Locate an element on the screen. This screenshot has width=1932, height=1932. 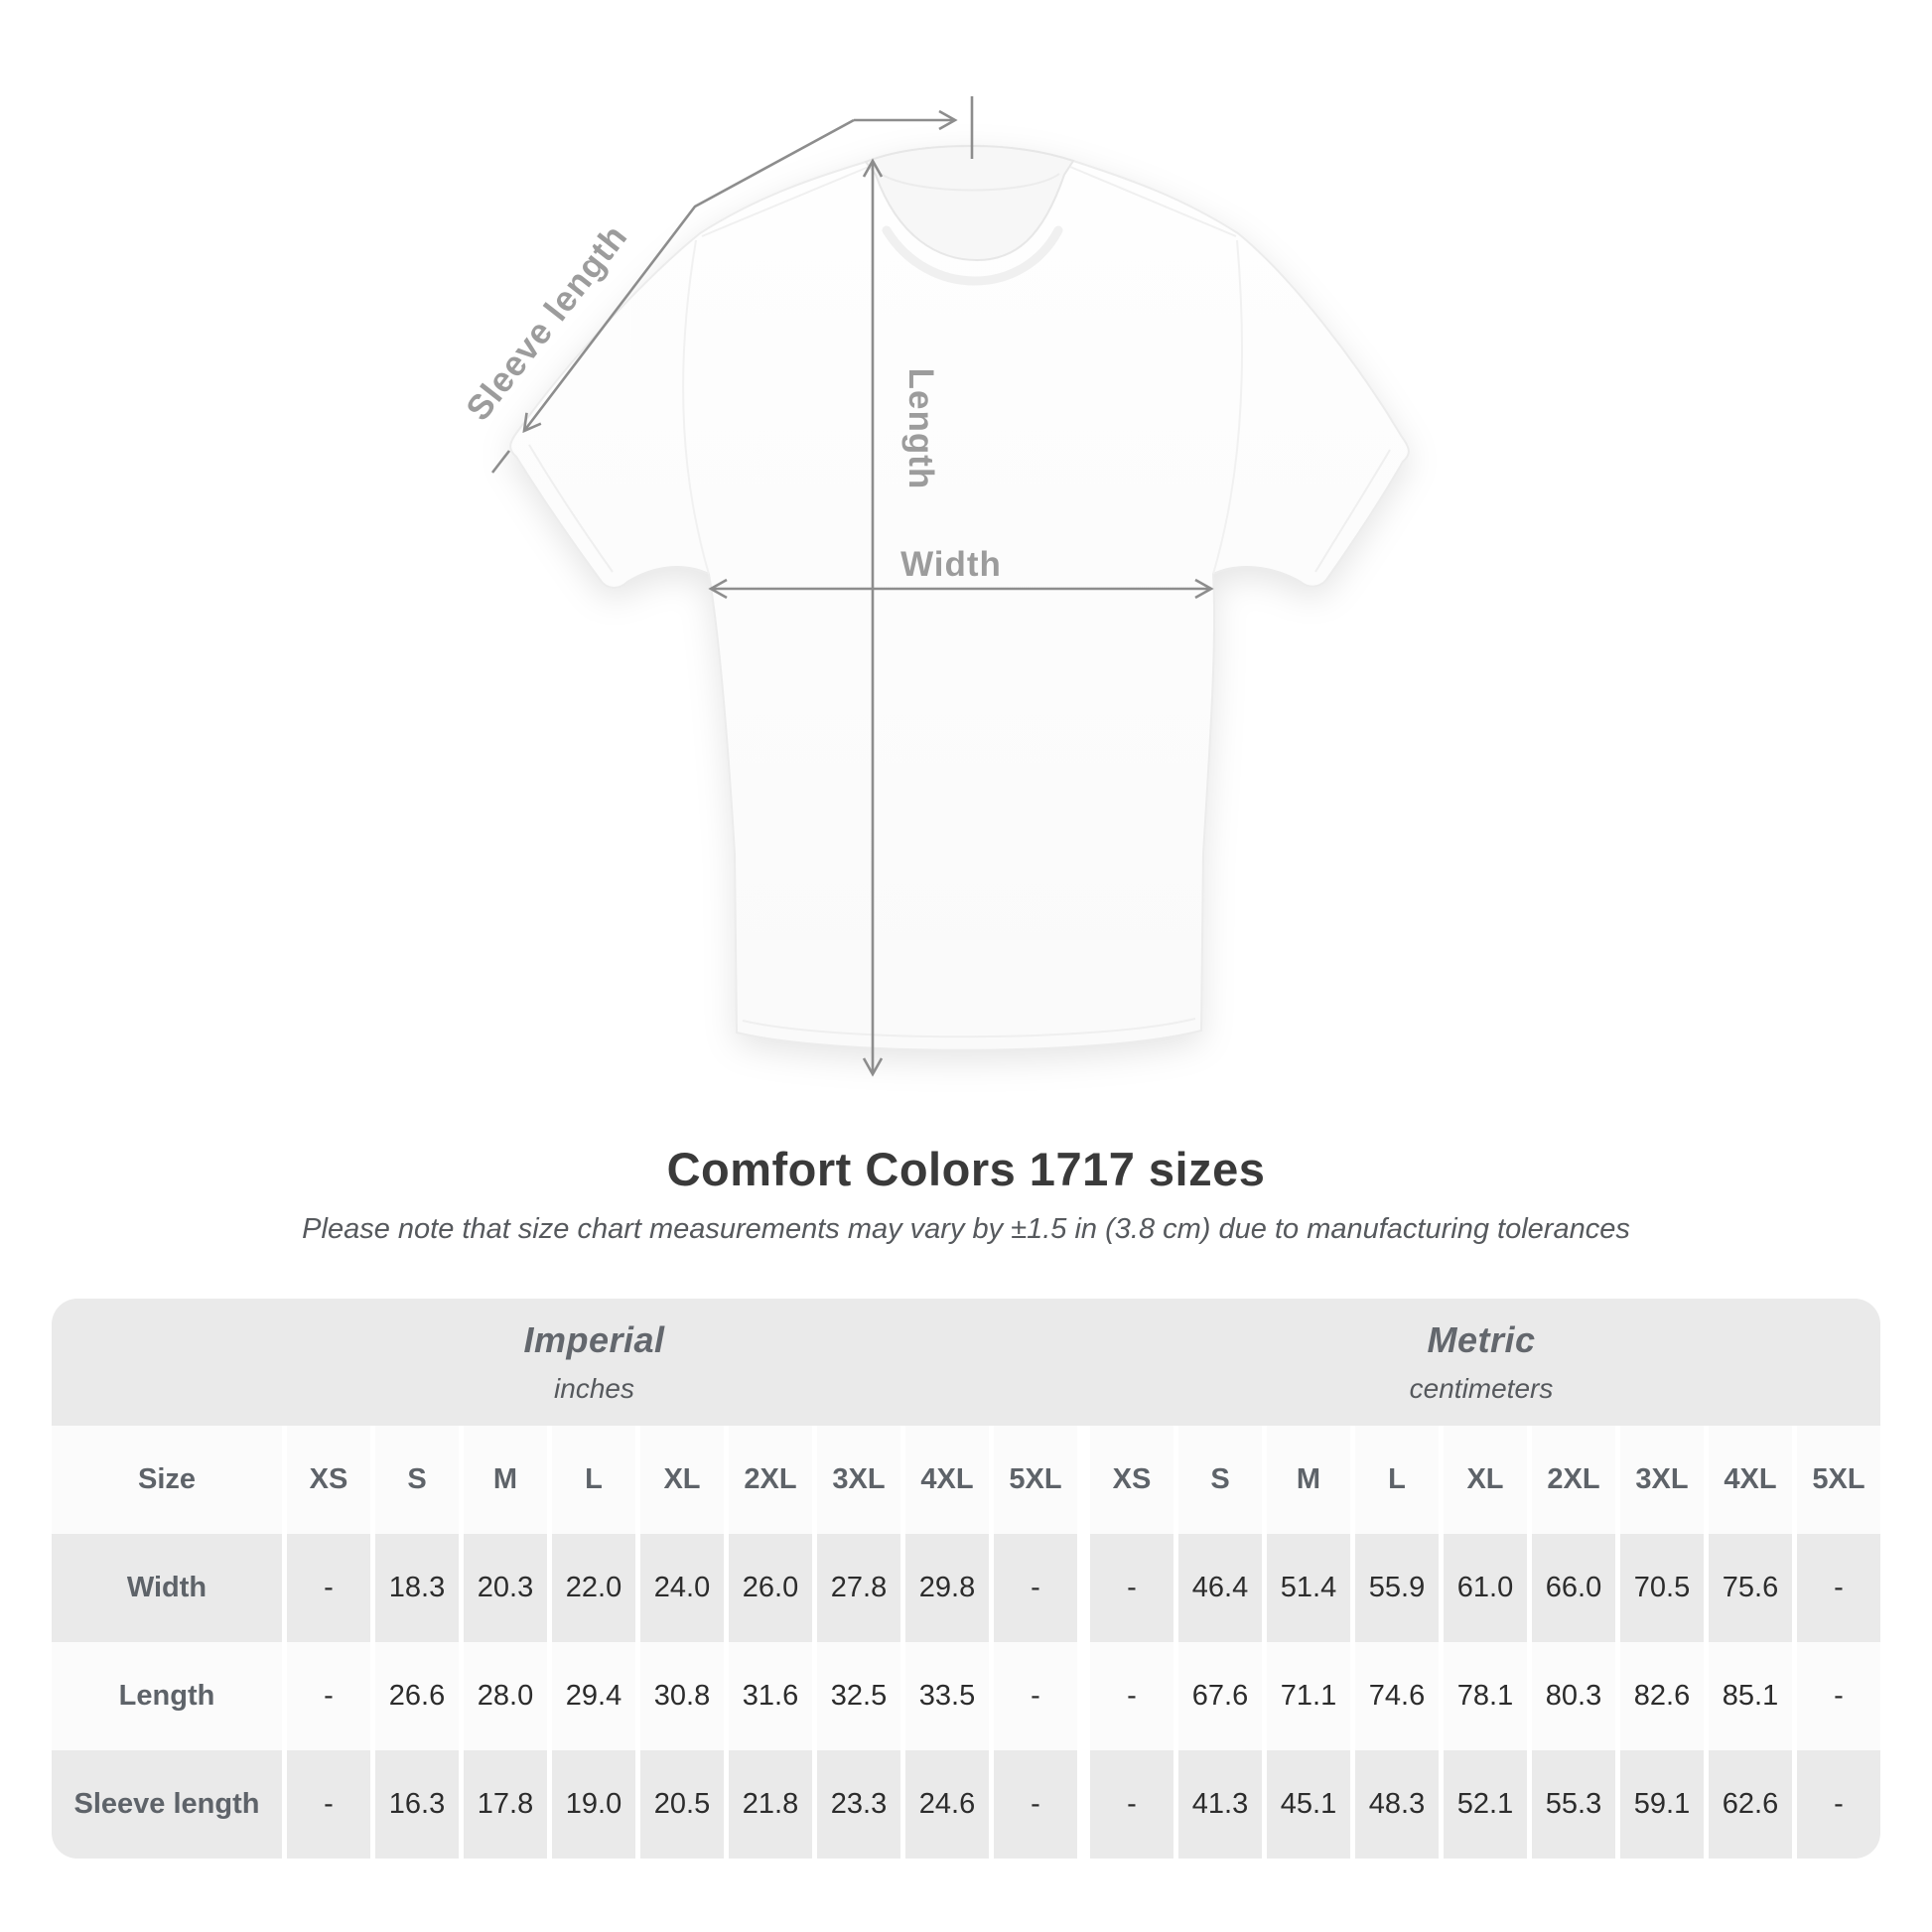
imperial-group-header: Imperial inches is located at coordinates (567, 1363).